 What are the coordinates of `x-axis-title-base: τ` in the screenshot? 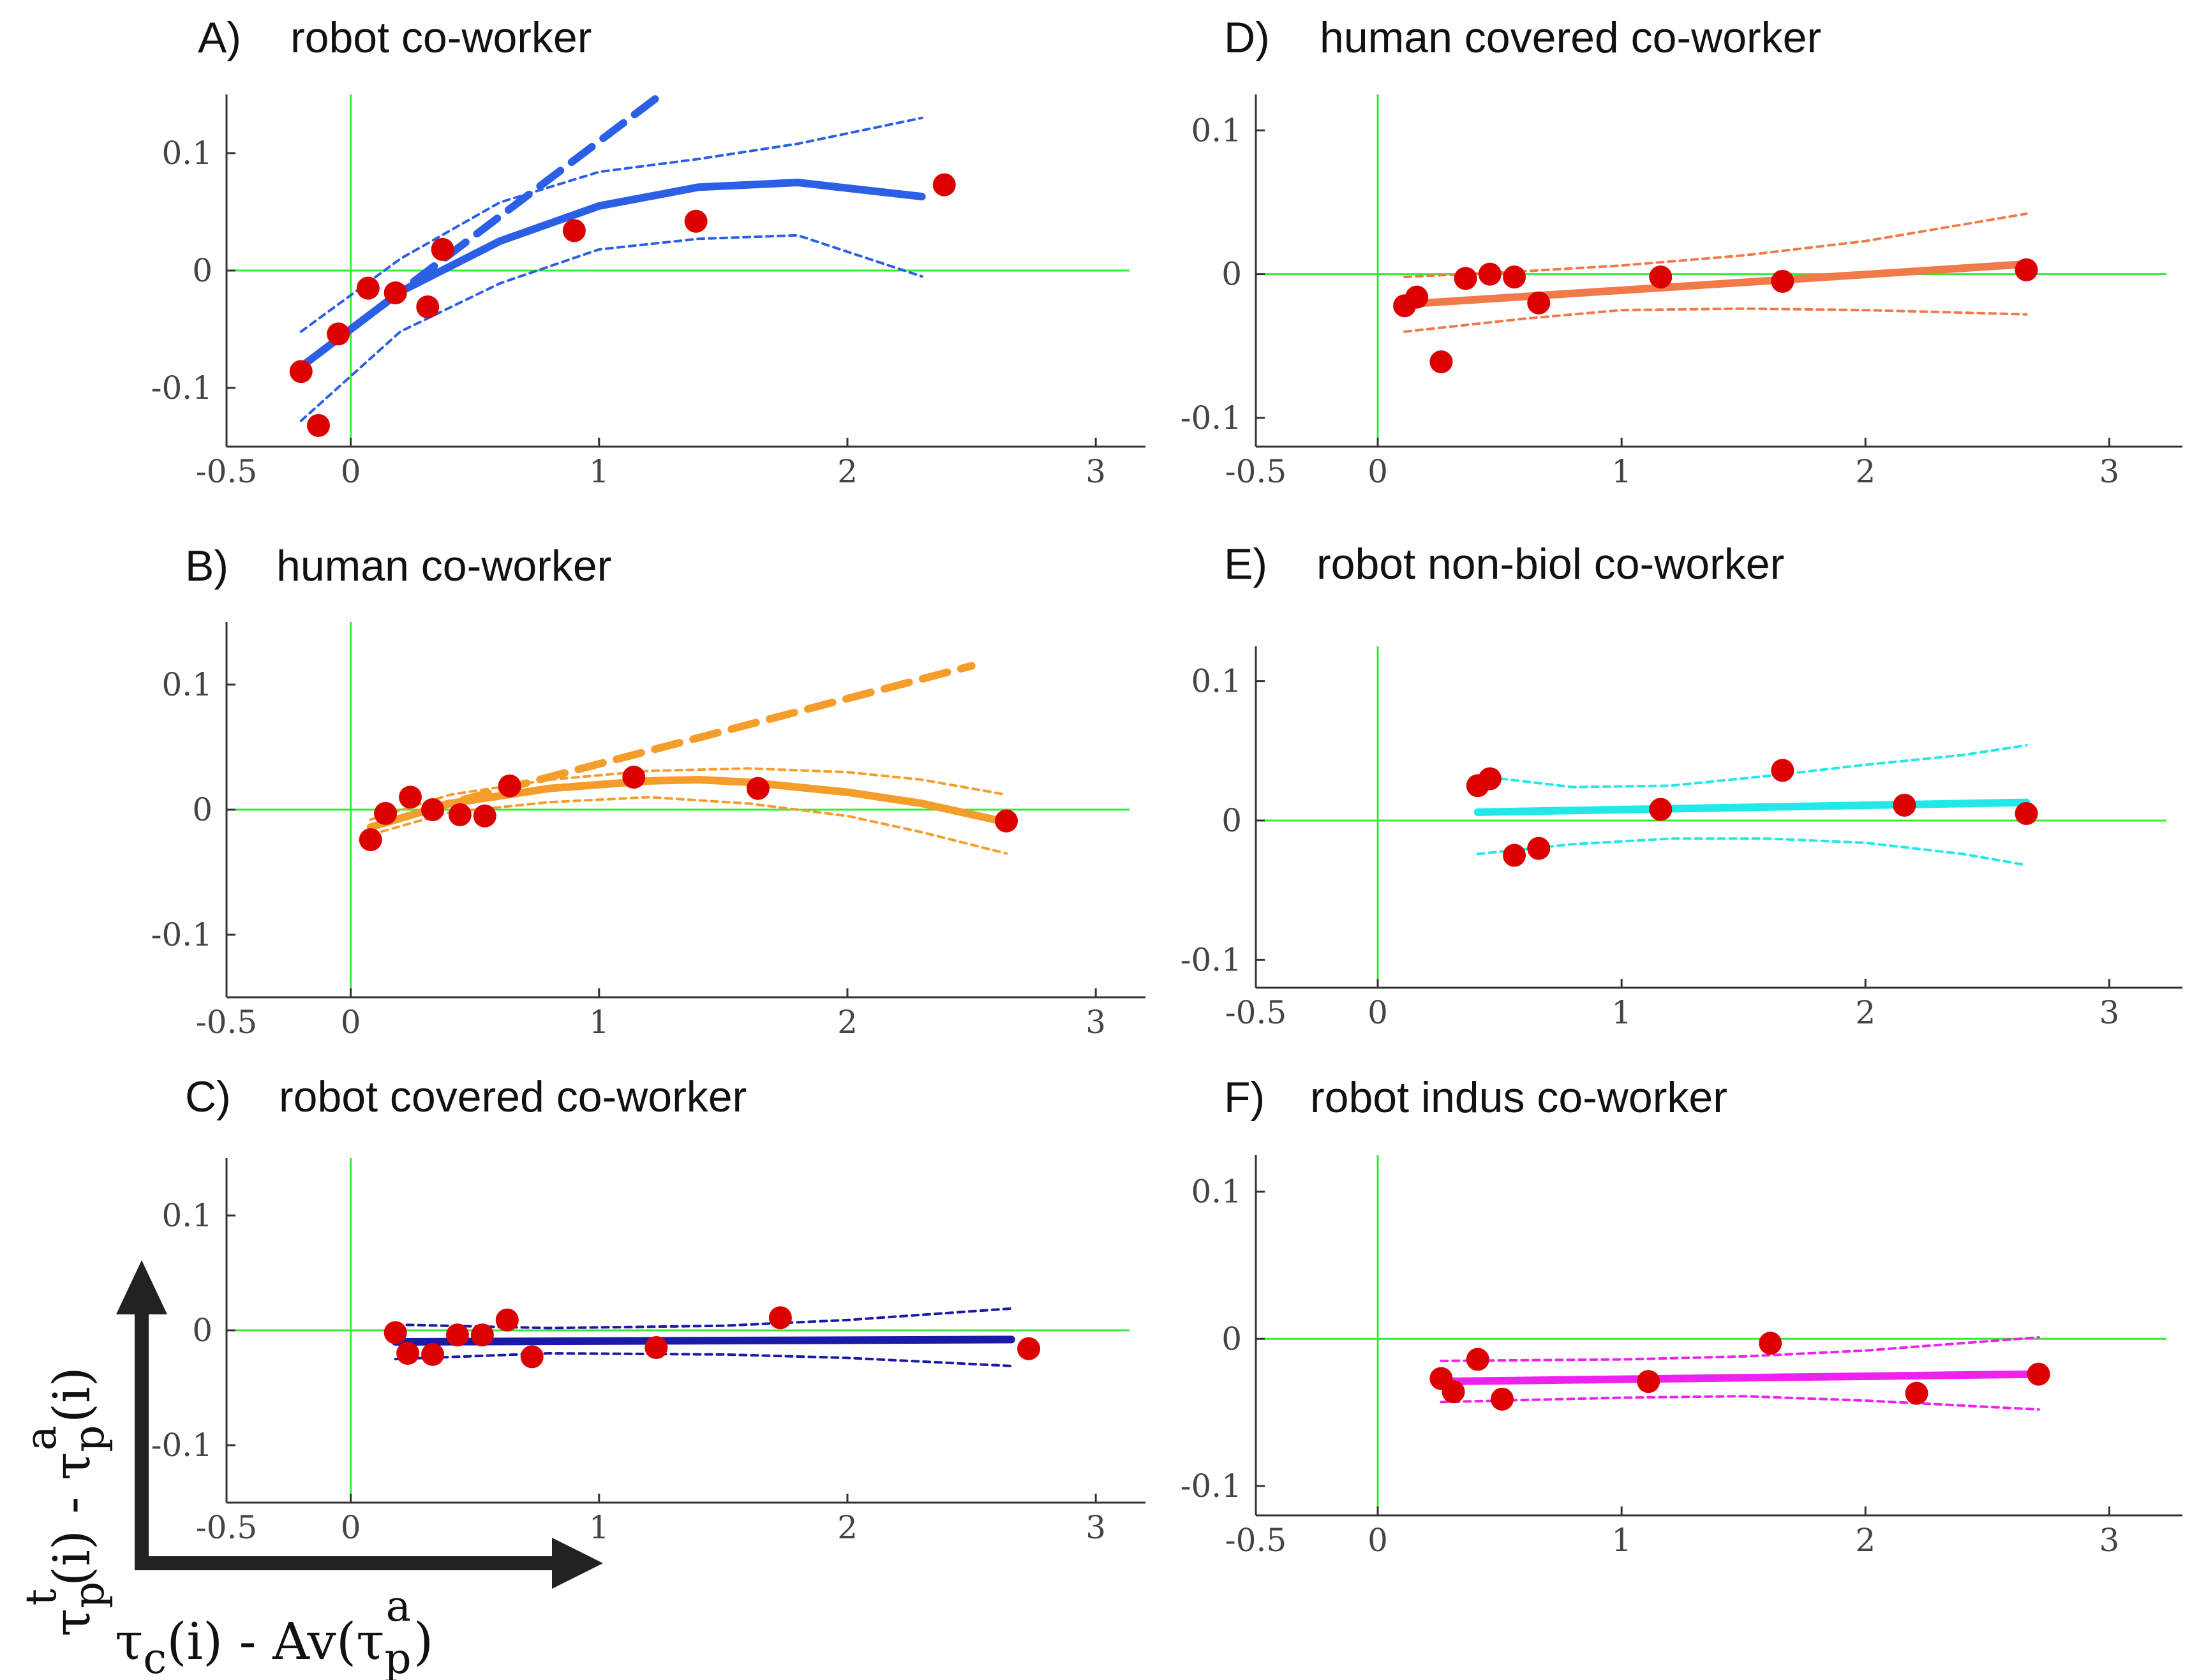 It's located at (129, 1641).